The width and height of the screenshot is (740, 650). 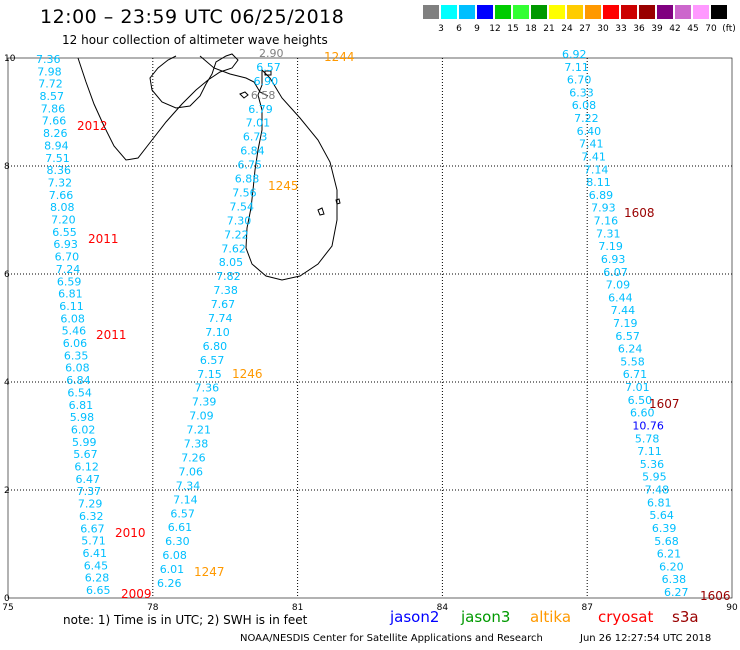 What do you see at coordinates (513, 29) in the screenshot?
I see `scale-label: 15` at bounding box center [513, 29].